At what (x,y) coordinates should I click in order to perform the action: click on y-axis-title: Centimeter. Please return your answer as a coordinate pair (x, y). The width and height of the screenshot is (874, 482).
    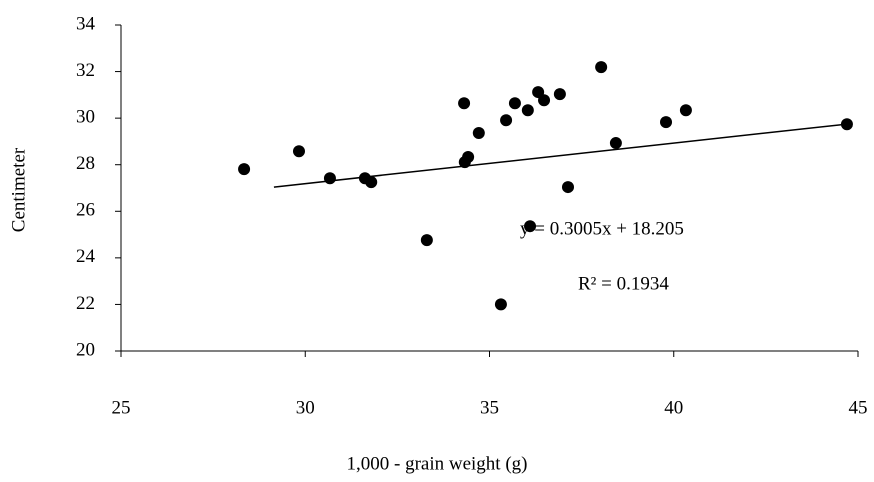
    Looking at the image, I should click on (18, 189).